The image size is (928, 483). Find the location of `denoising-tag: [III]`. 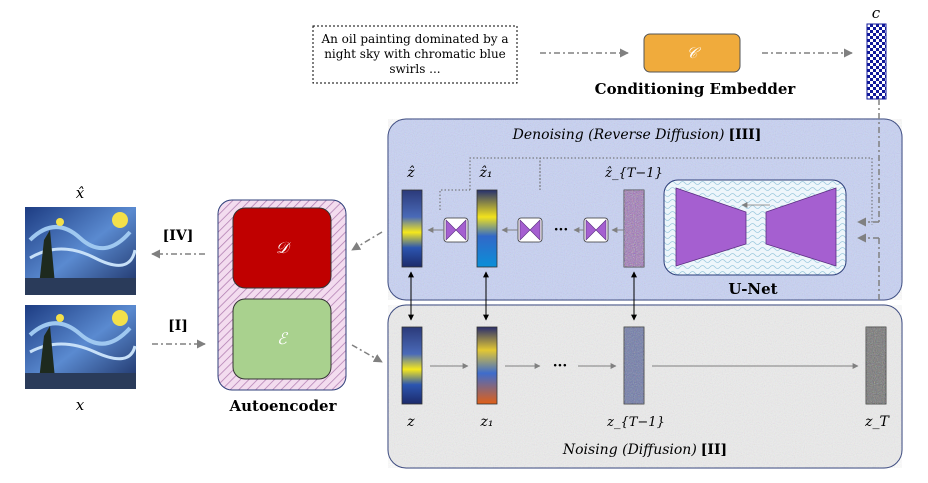

denoising-tag: [III] is located at coordinates (744, 135).